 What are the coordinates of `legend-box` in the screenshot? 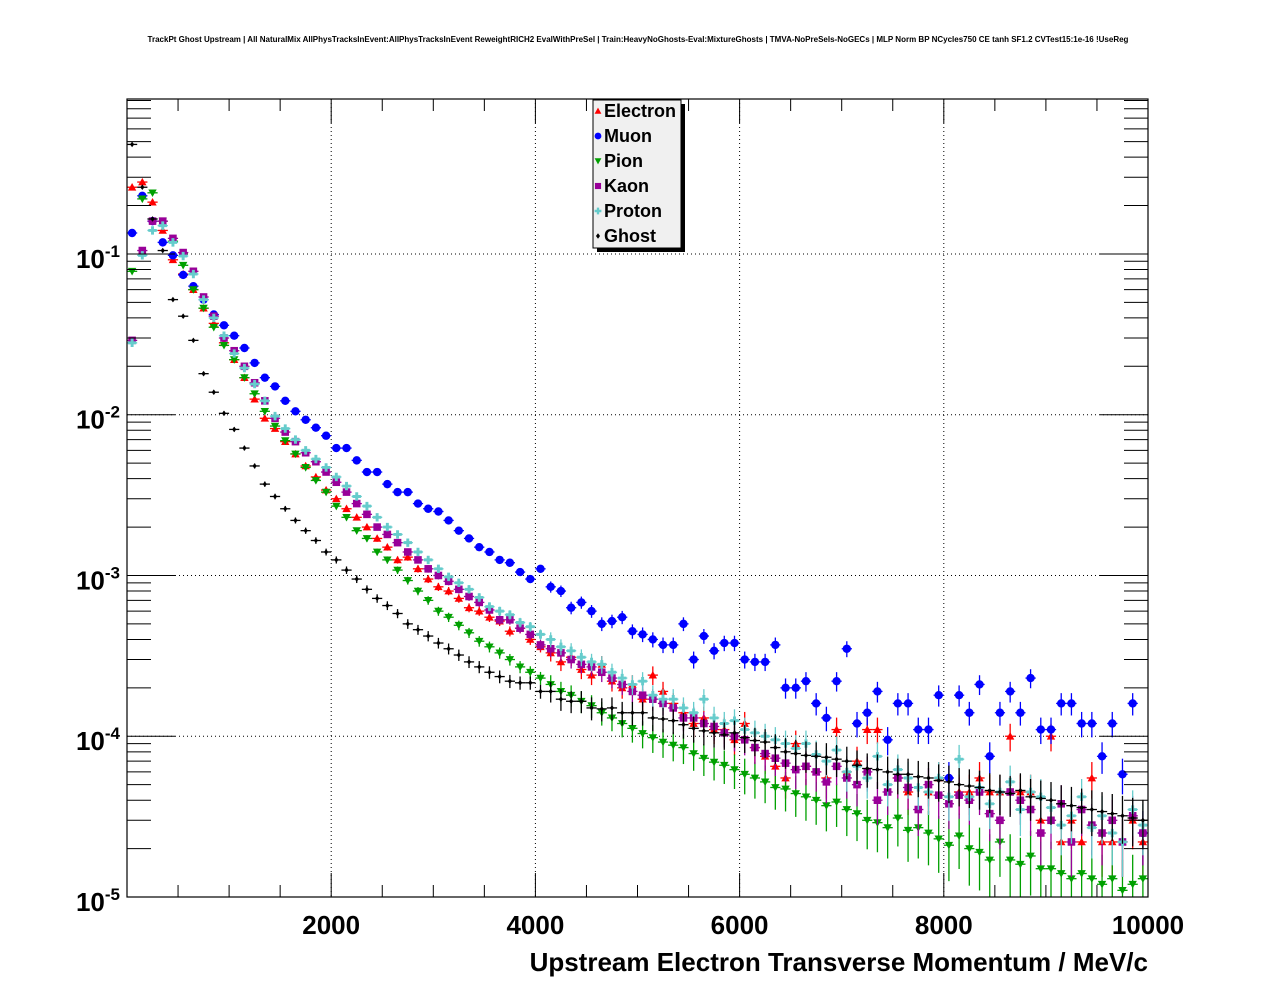 It's located at (637, 174).